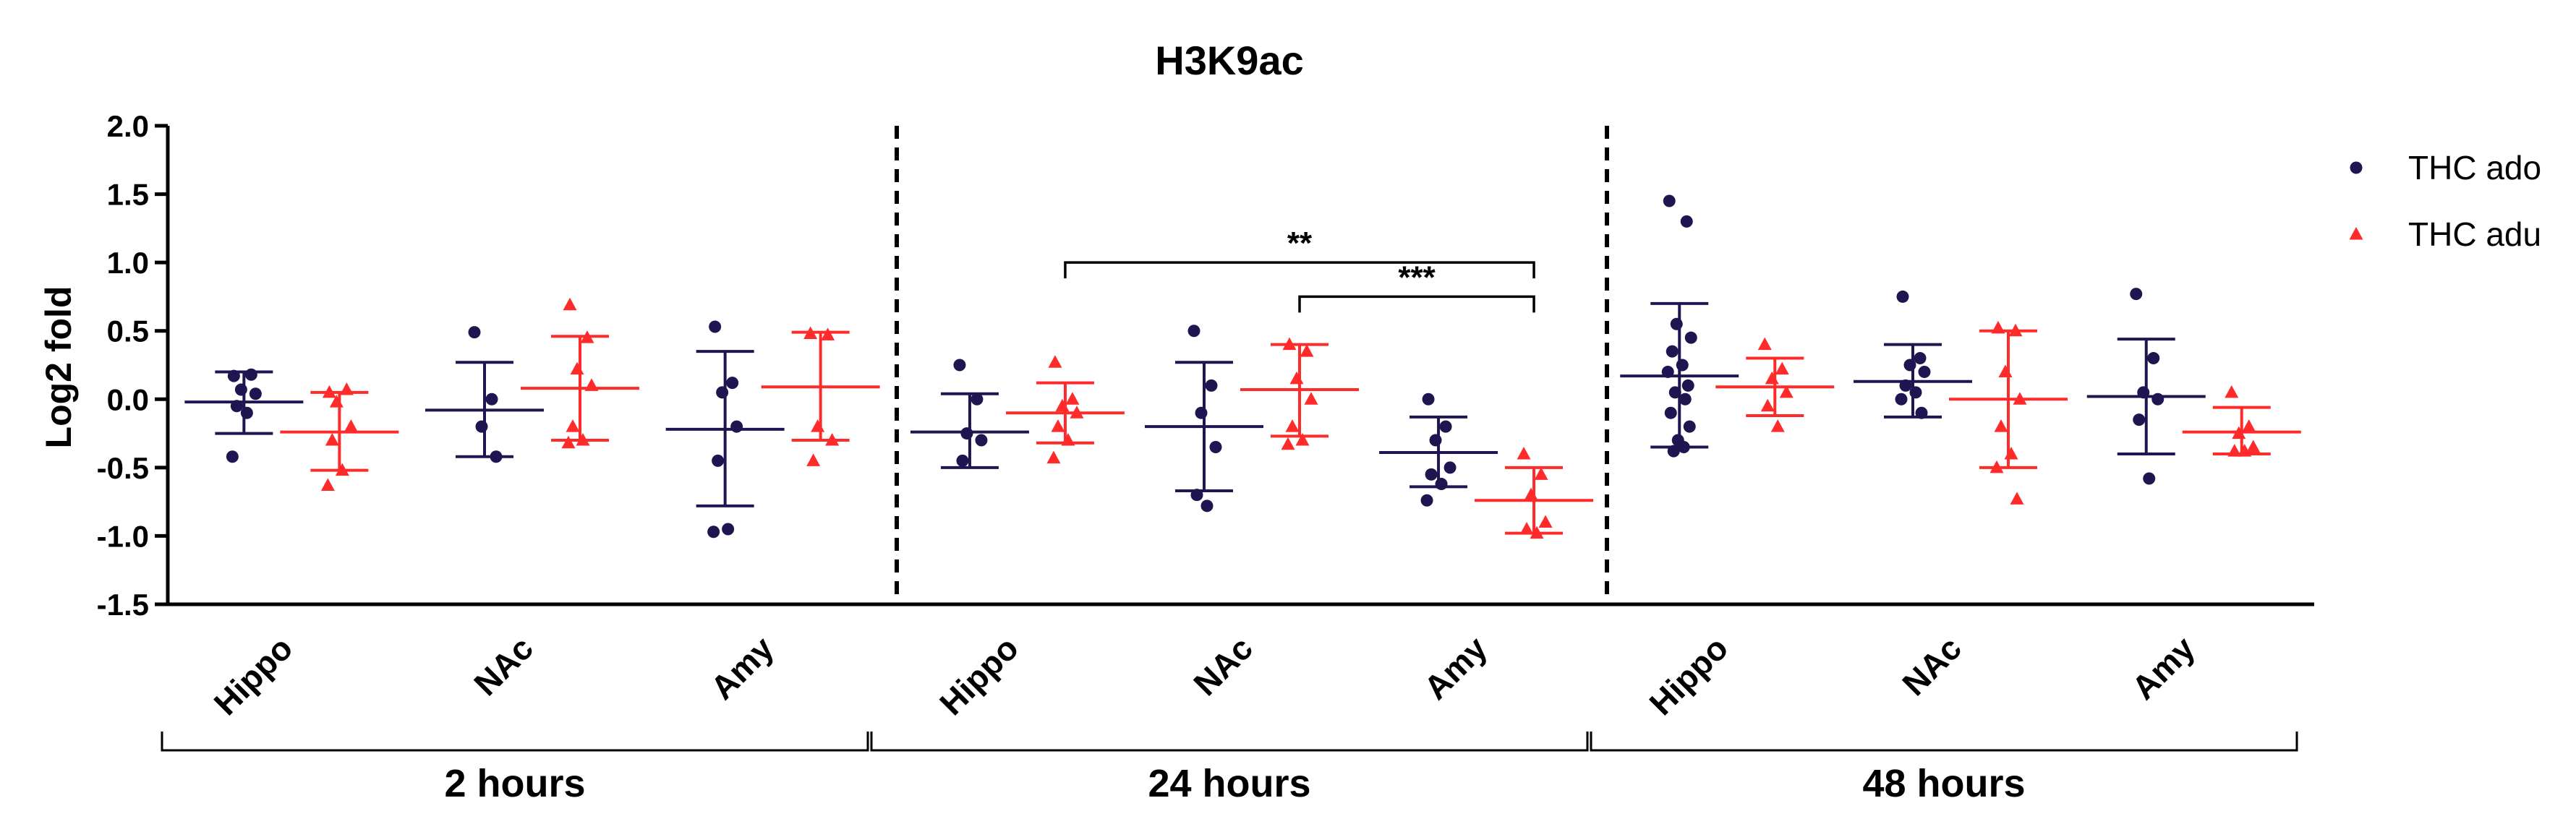 This screenshot has width=2576, height=832. Describe the element at coordinates (1300, 243) in the screenshot. I see `significance-label: **` at that location.